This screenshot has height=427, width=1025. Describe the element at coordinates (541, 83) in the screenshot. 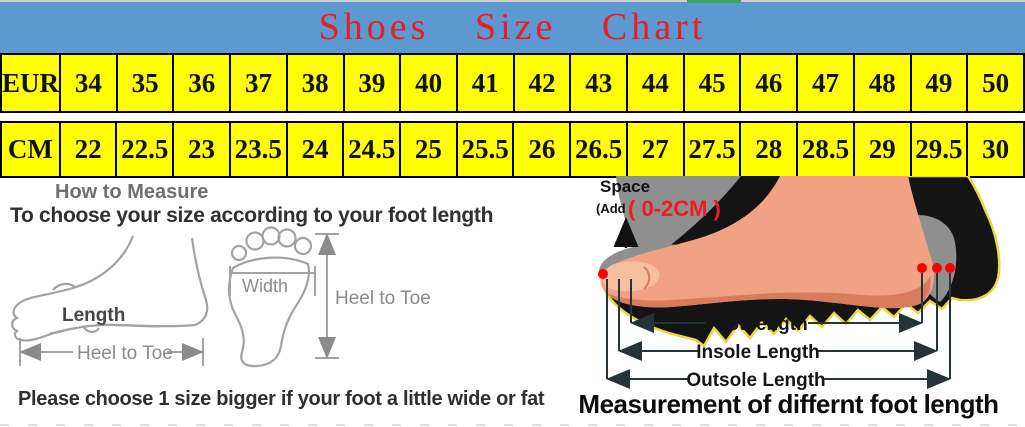

I see `size-cell: 42` at that location.